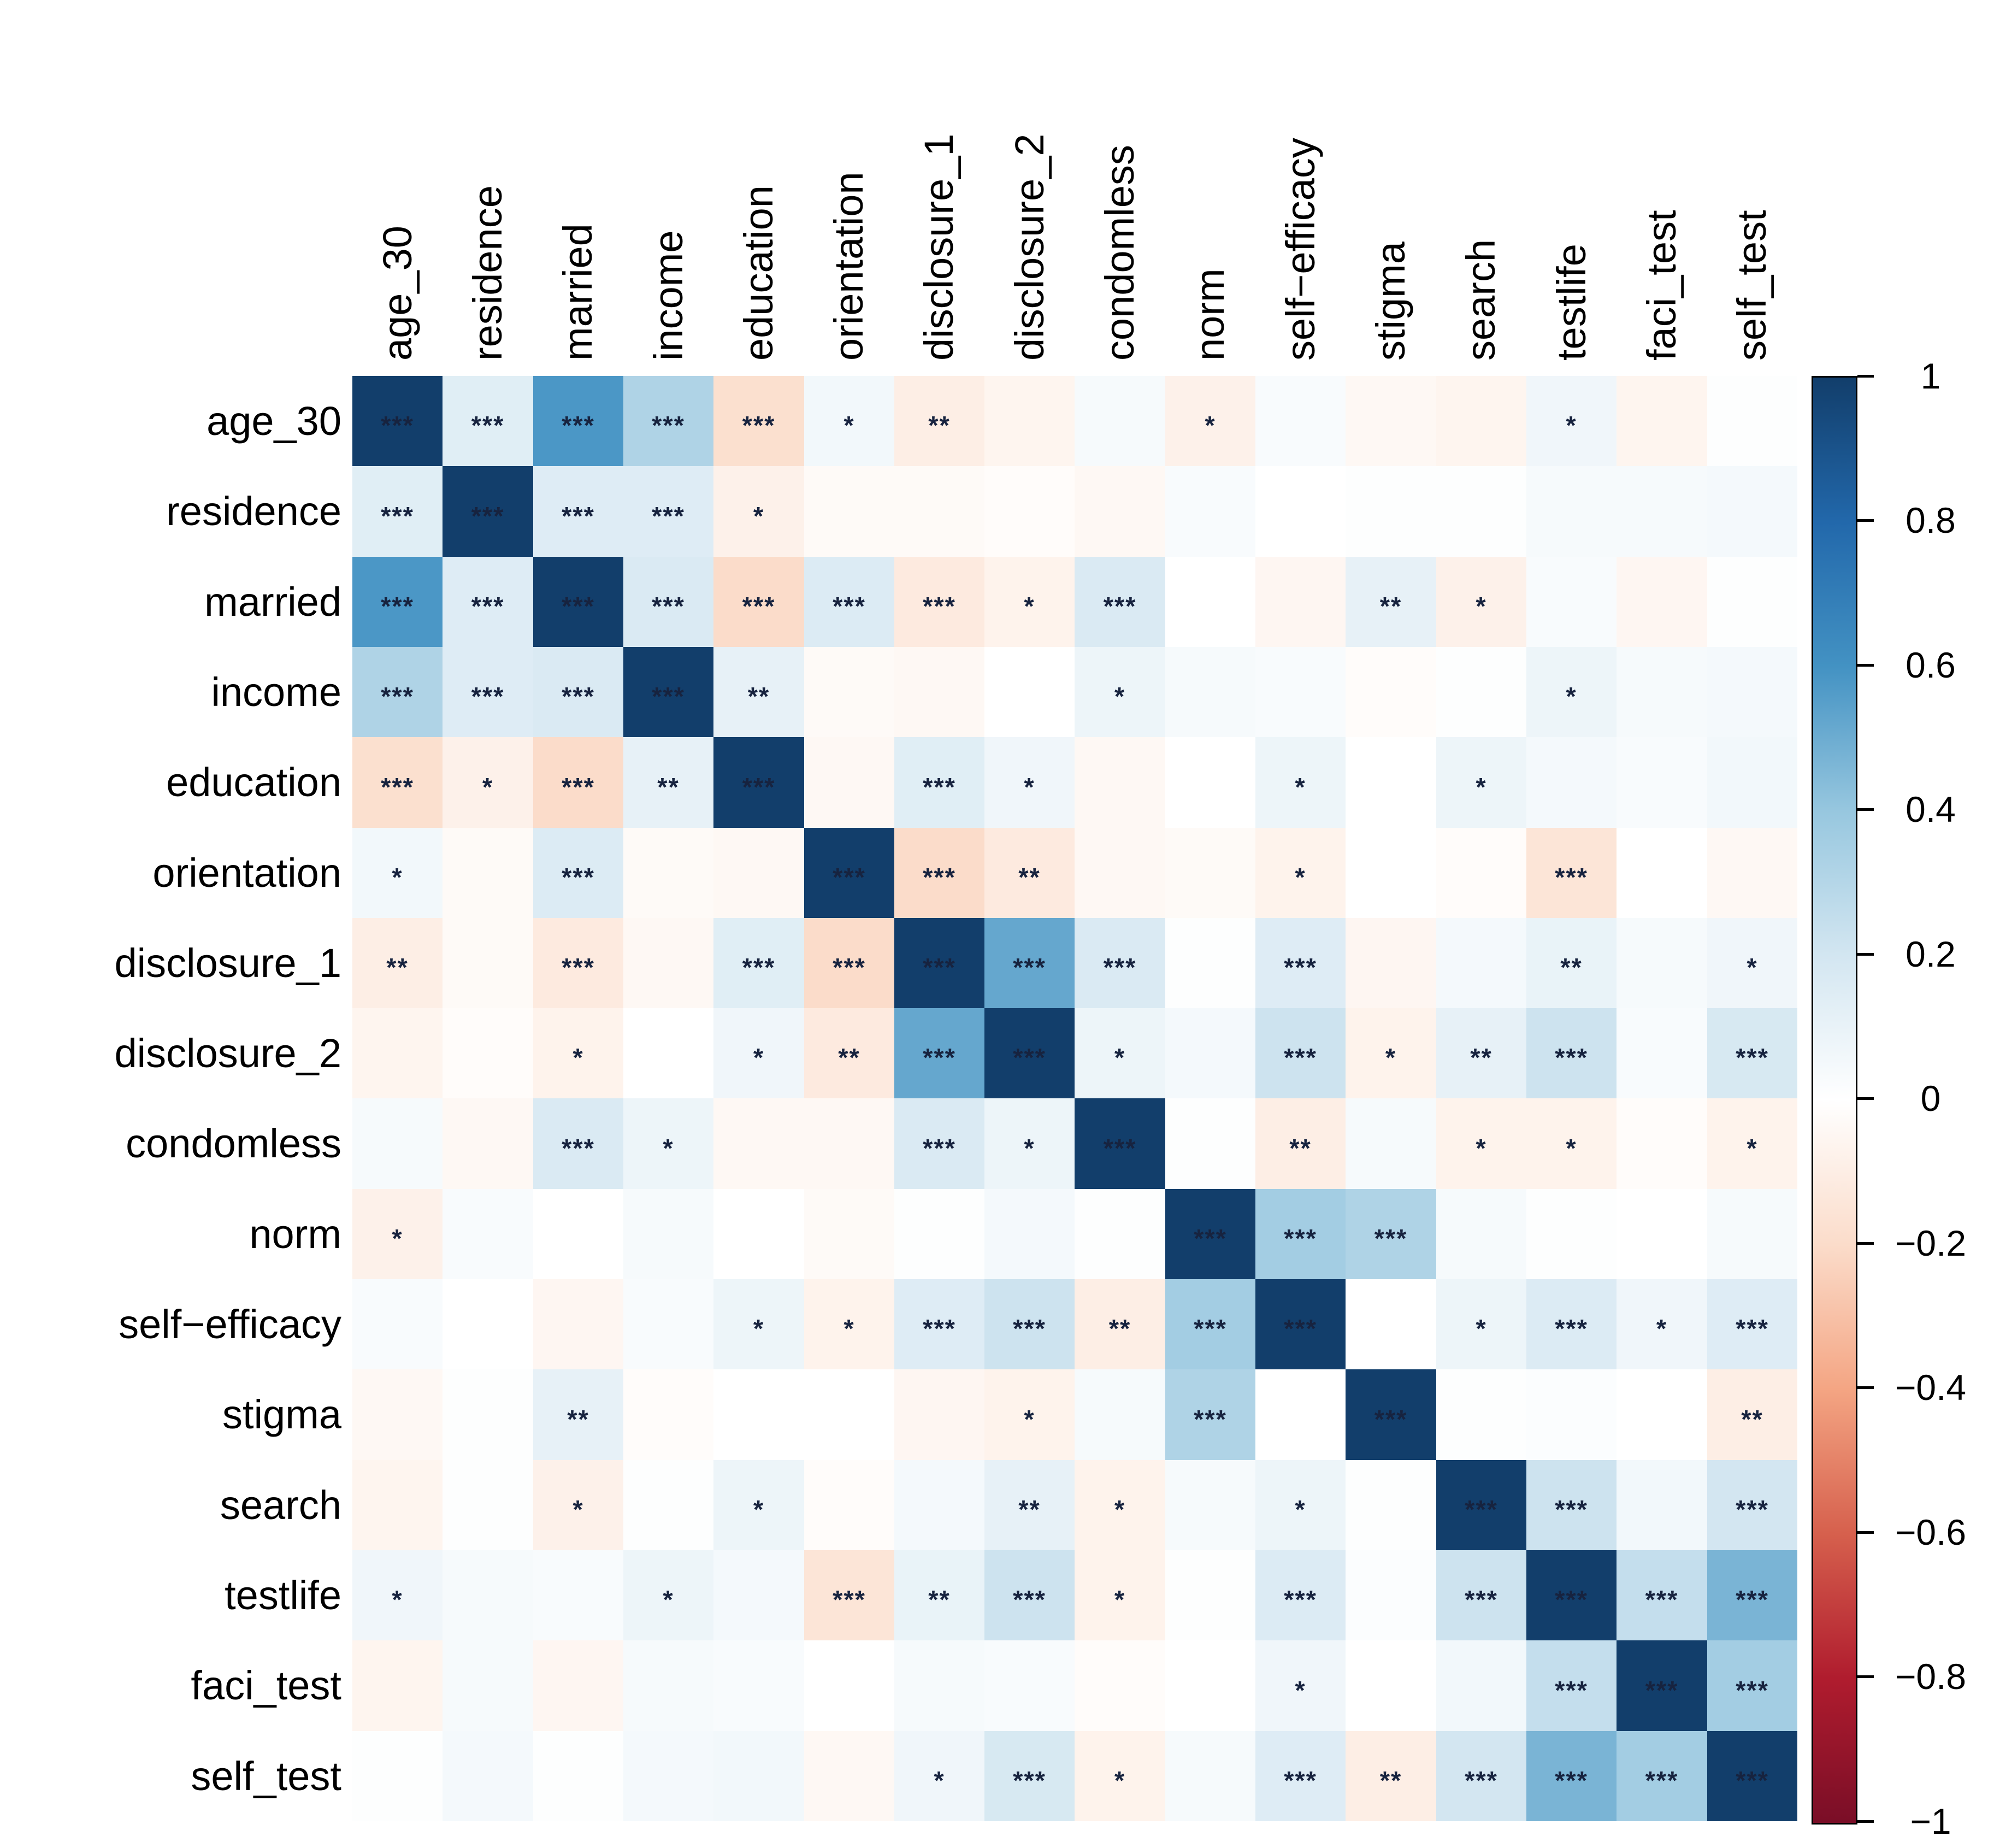  I want to click on heatmap-cell-disclosure_1-orientation: ***, so click(849, 963).